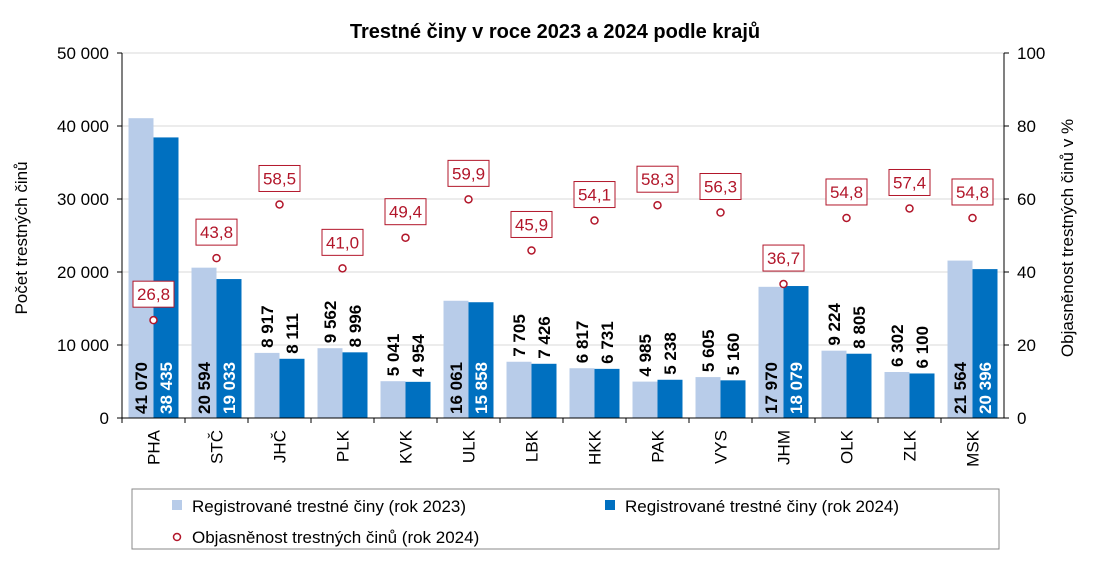 The image size is (1096, 567). I want to click on bar-2023-value-label: 9 224, so click(834, 324).